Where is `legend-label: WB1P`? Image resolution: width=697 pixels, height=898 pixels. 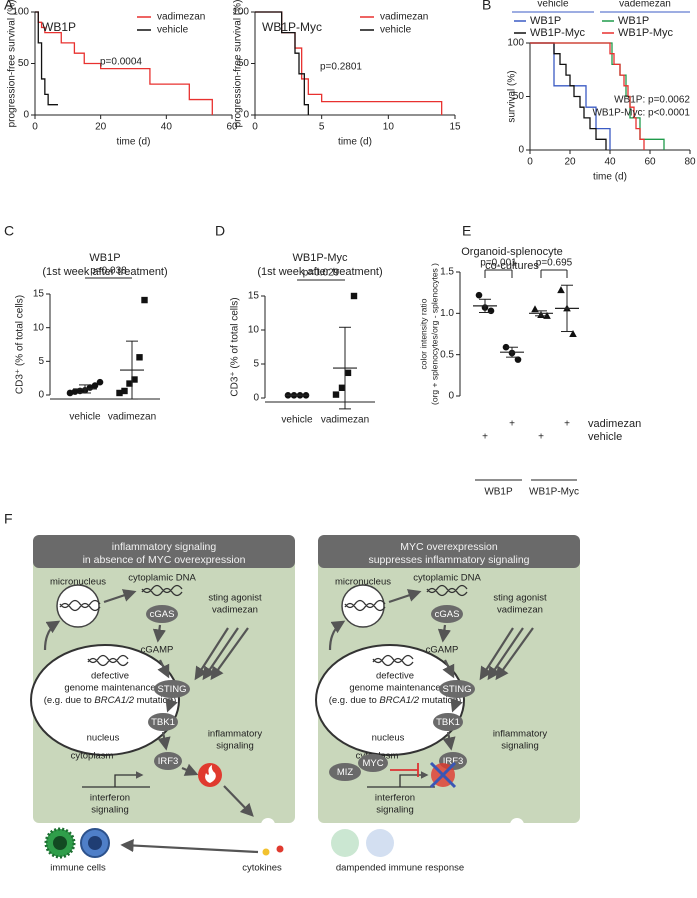
legend-label: WB1P is located at coordinates (633, 21).